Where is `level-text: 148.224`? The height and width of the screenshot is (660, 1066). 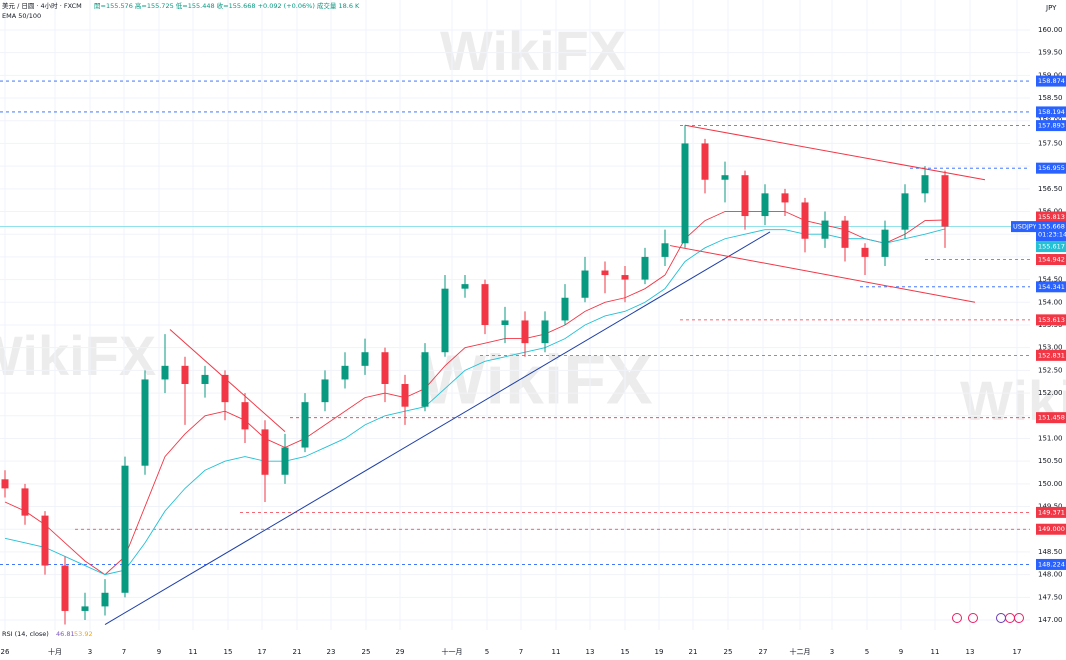
level-text: 148.224 is located at coordinates (1051, 564).